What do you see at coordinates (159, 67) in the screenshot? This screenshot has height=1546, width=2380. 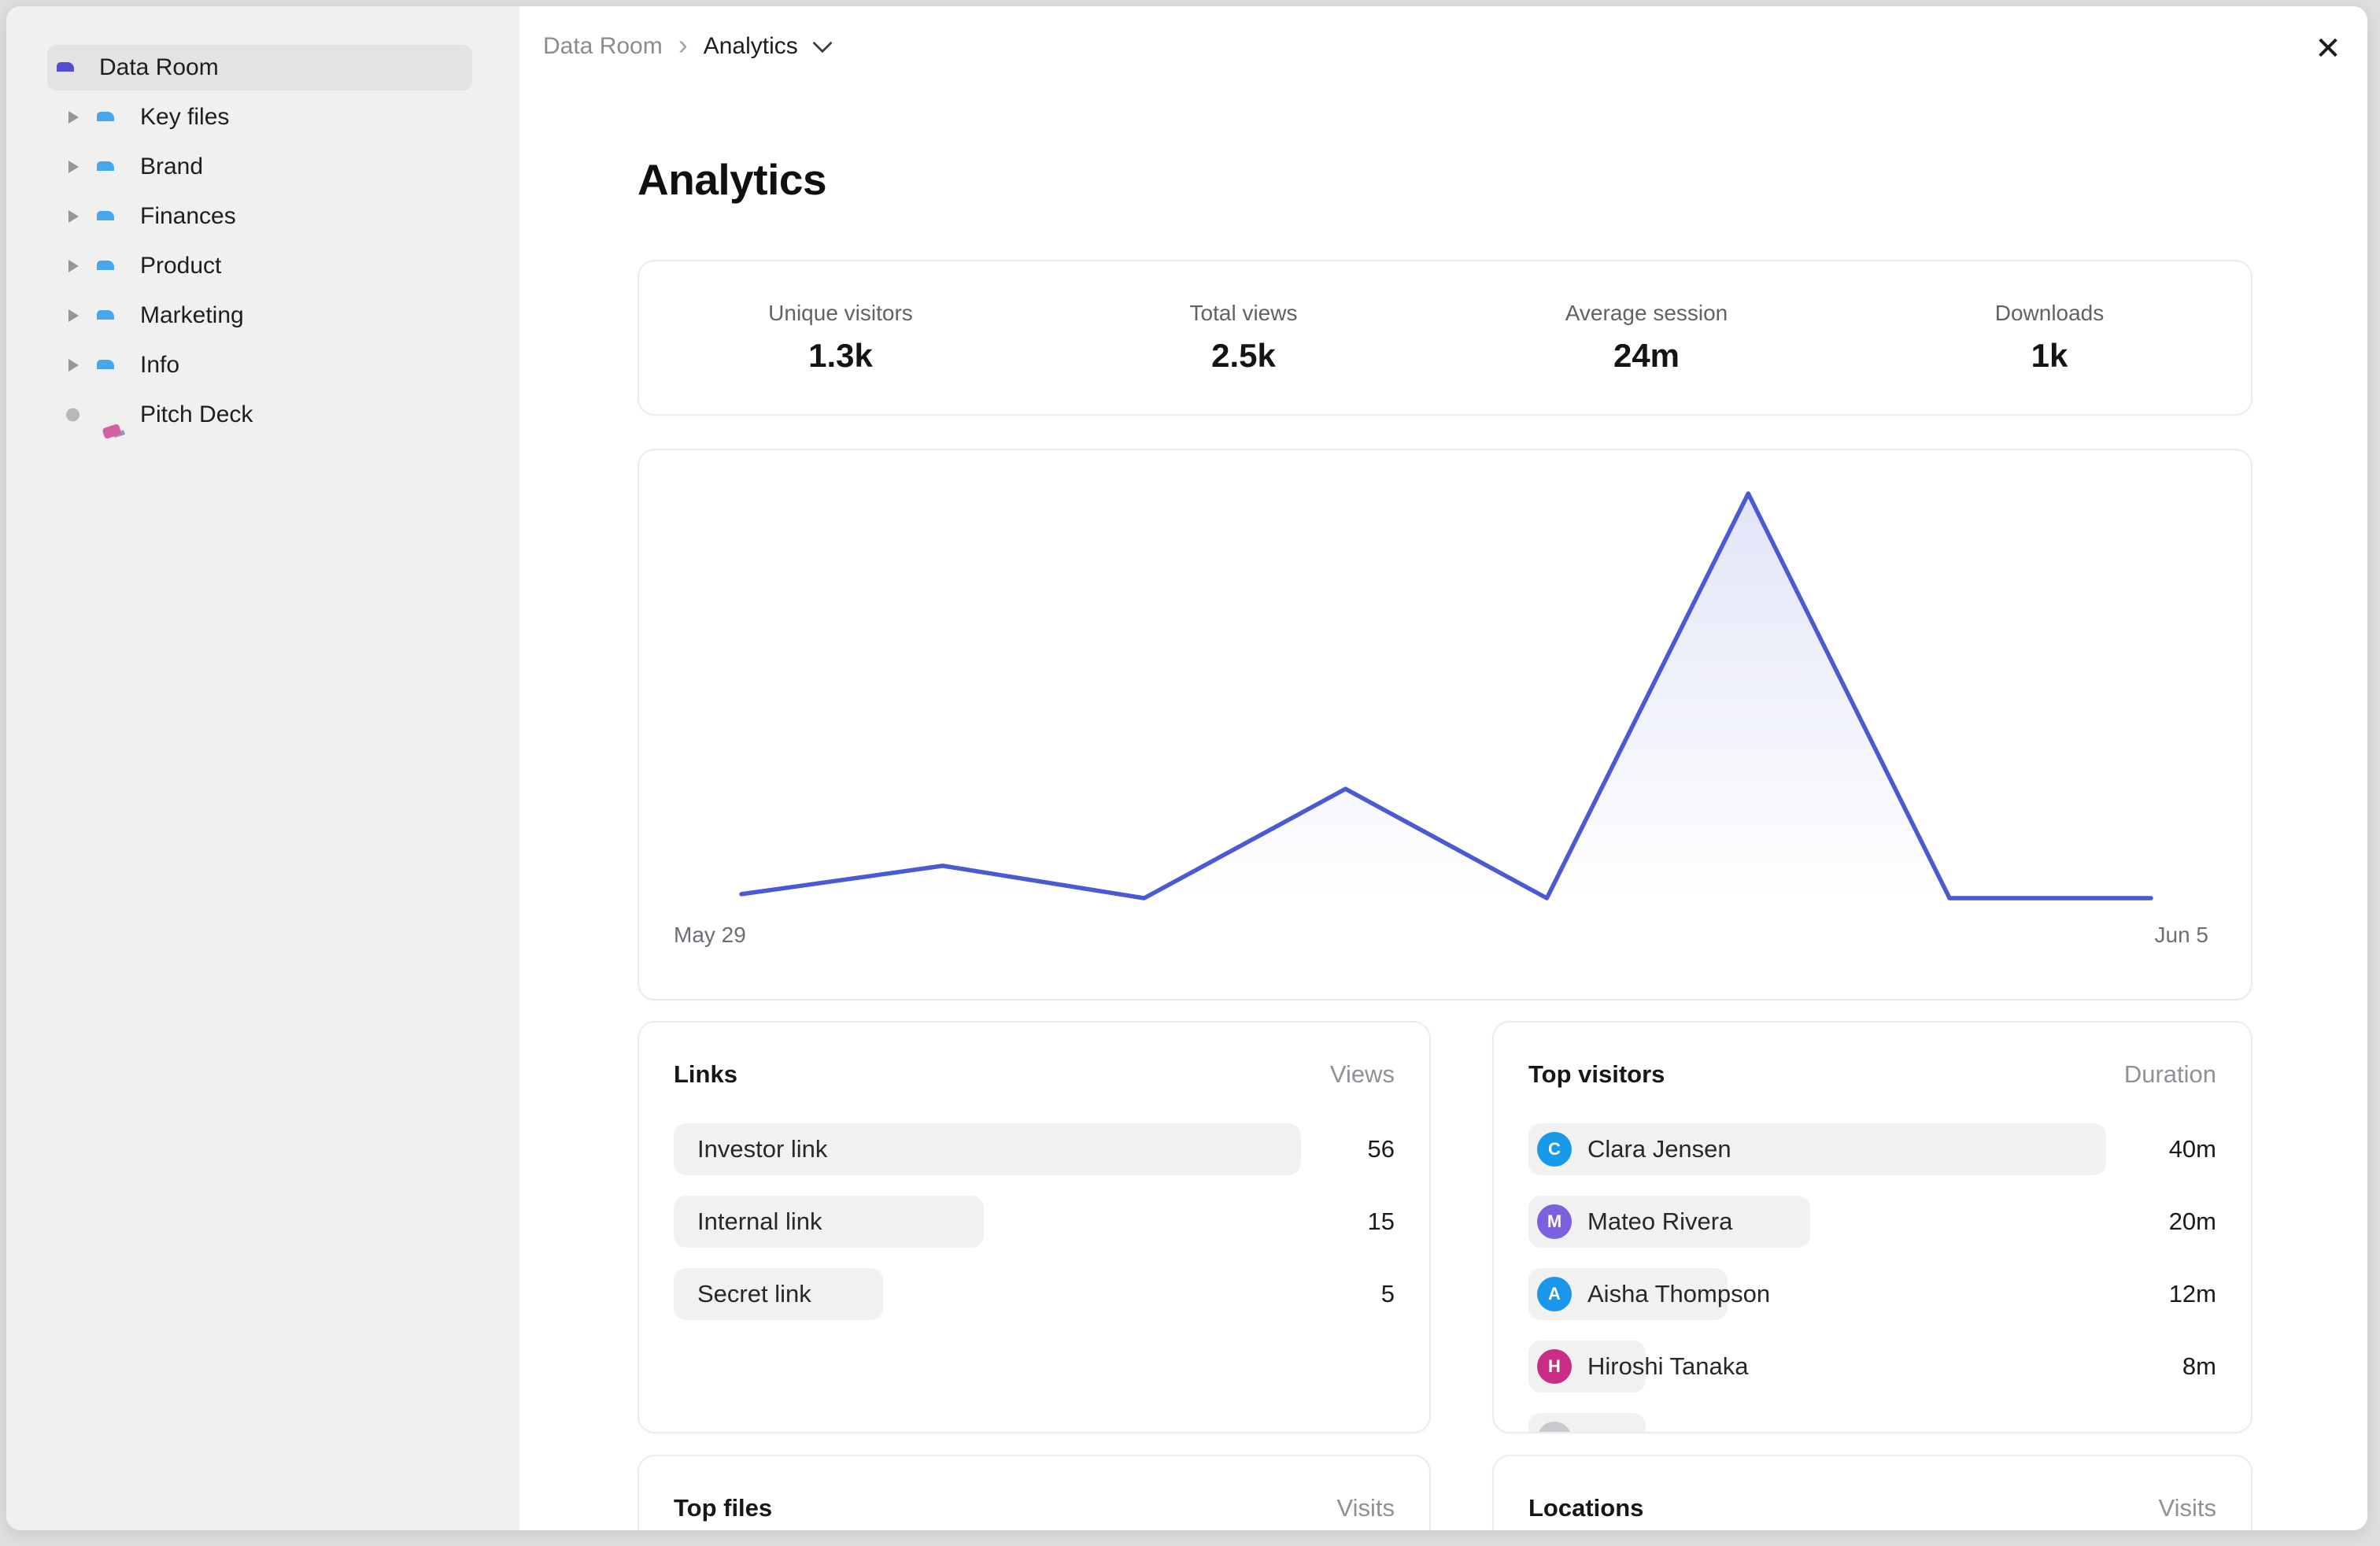 I see `sidebar-item-label: Data Room` at bounding box center [159, 67].